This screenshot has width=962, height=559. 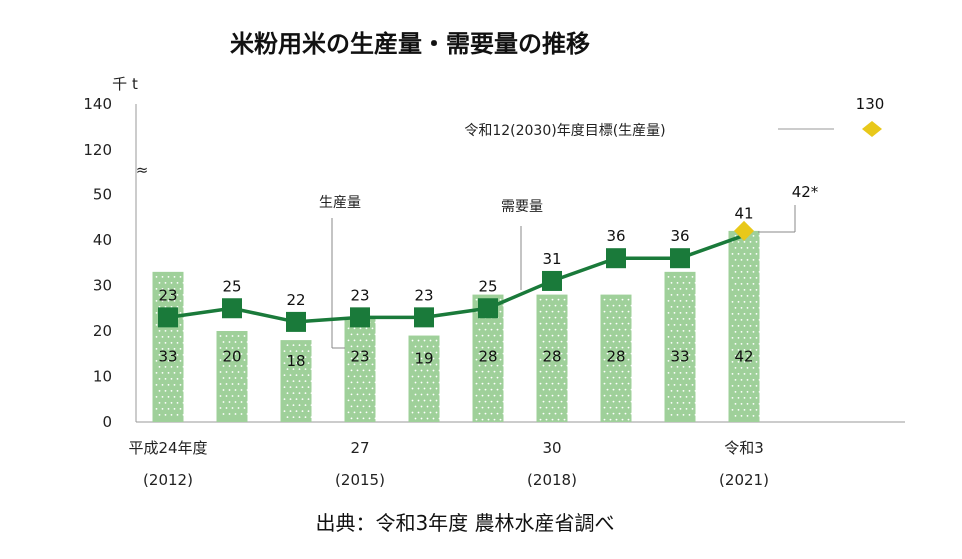 What do you see at coordinates (456, 278) in the screenshot?
I see `demand-series-line` at bounding box center [456, 278].